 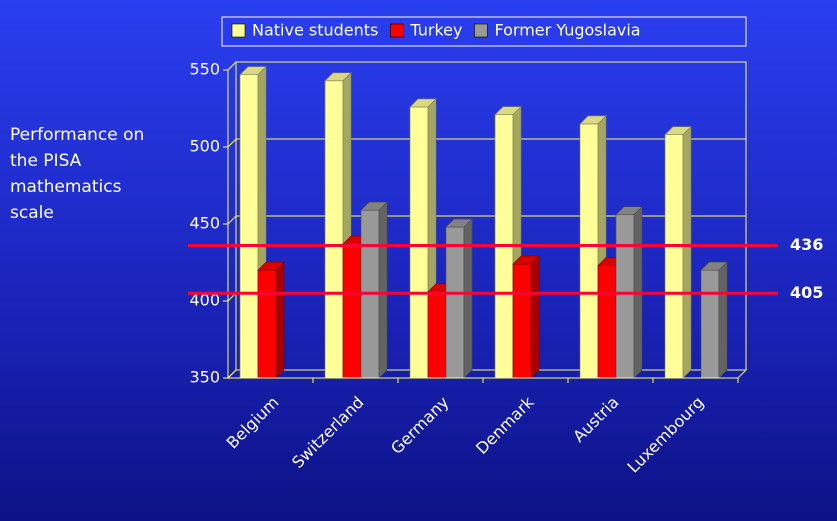 What do you see at coordinates (204, 300) in the screenshot?
I see `y-tick-label: 400` at bounding box center [204, 300].